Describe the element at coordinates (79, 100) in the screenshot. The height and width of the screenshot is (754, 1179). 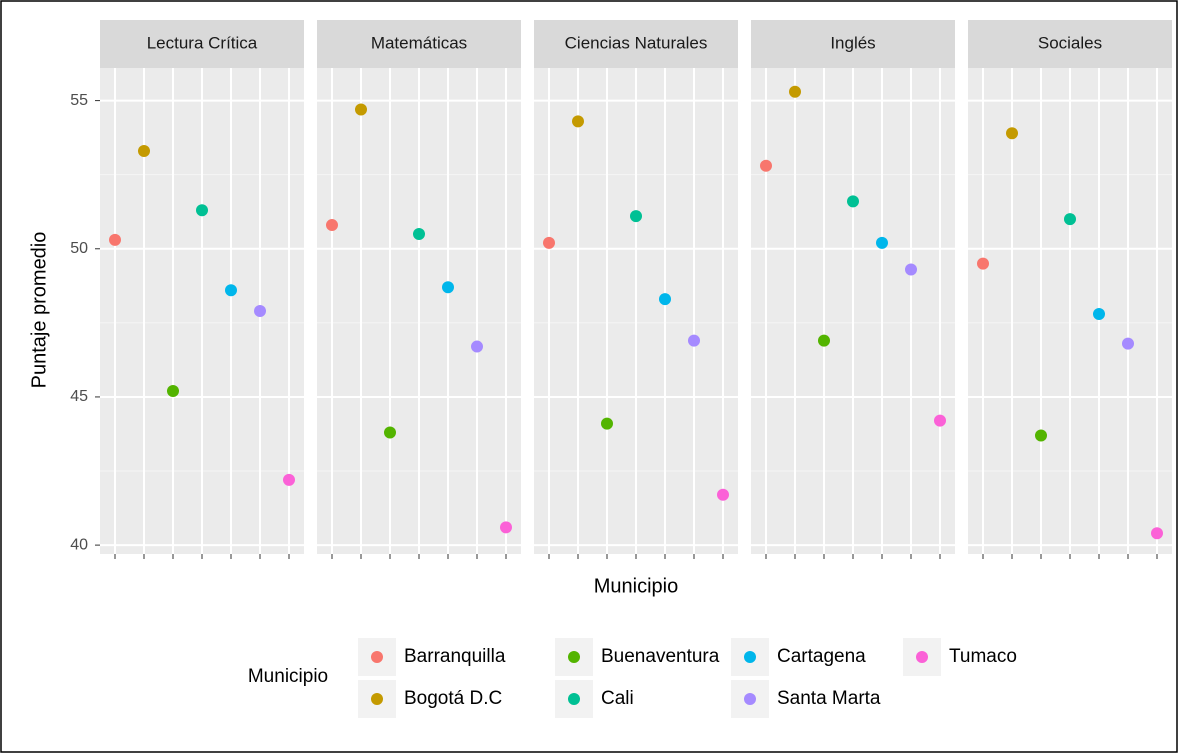
I see `y-tick-label: 55` at that location.